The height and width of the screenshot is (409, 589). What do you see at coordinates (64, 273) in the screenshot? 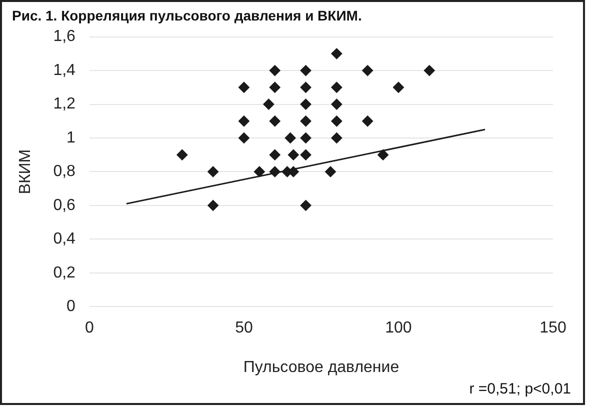
I see `y-tick-label: 0,2` at bounding box center [64, 273].